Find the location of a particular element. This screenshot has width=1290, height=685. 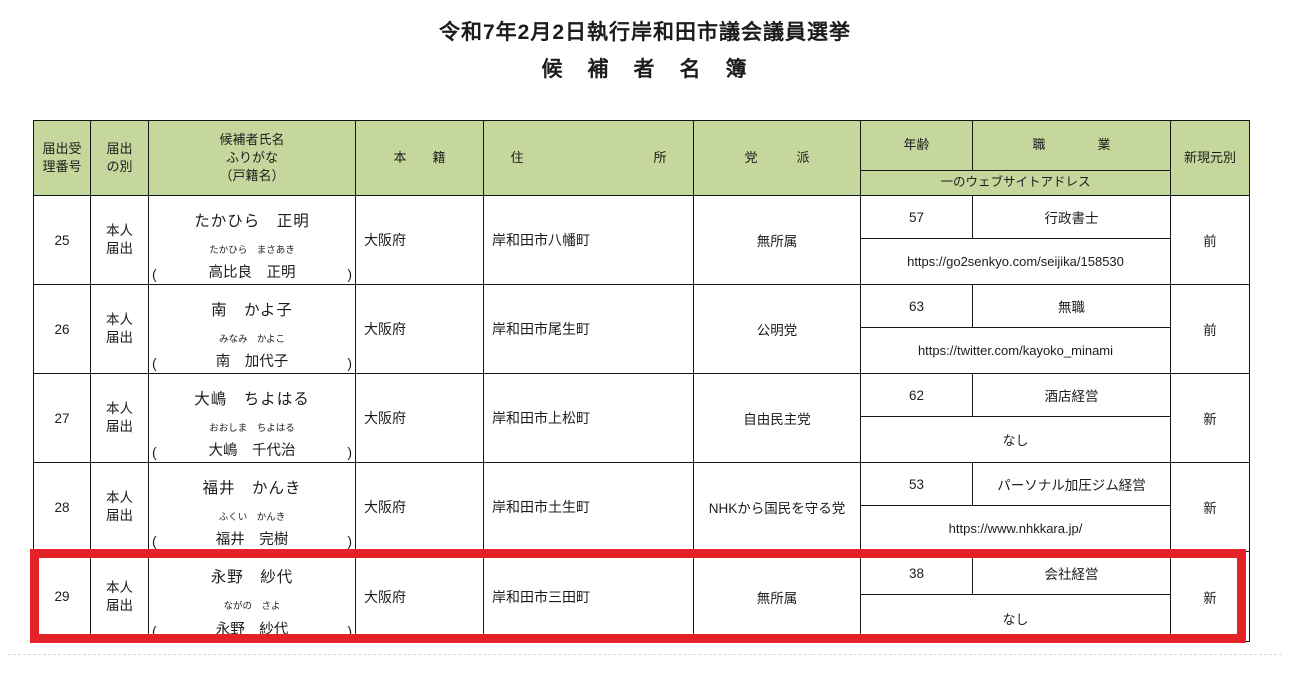

cell-party: NHKから国民を守る党 is located at coordinates (777, 507).